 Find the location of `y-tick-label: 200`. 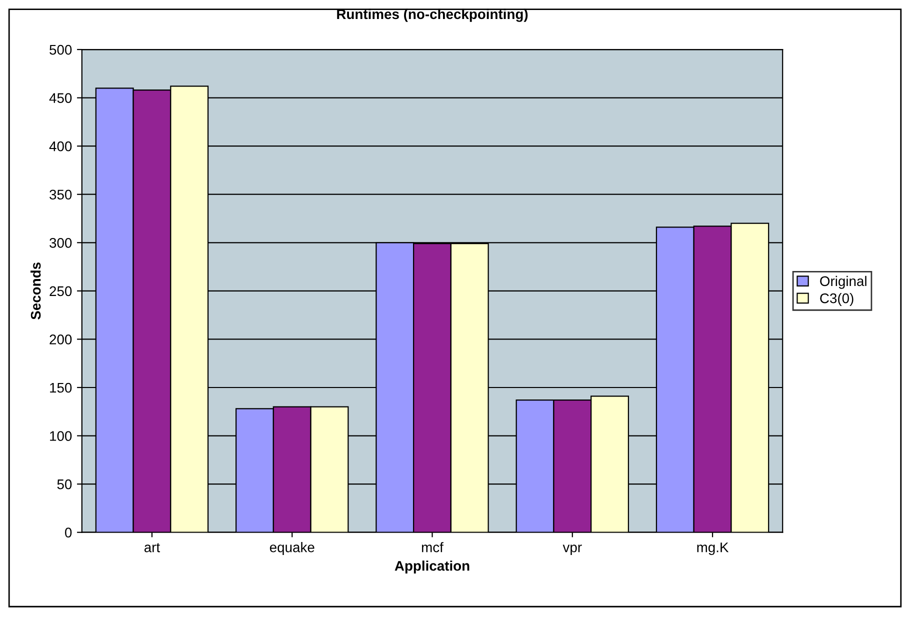

y-tick-label: 200 is located at coordinates (61, 339).